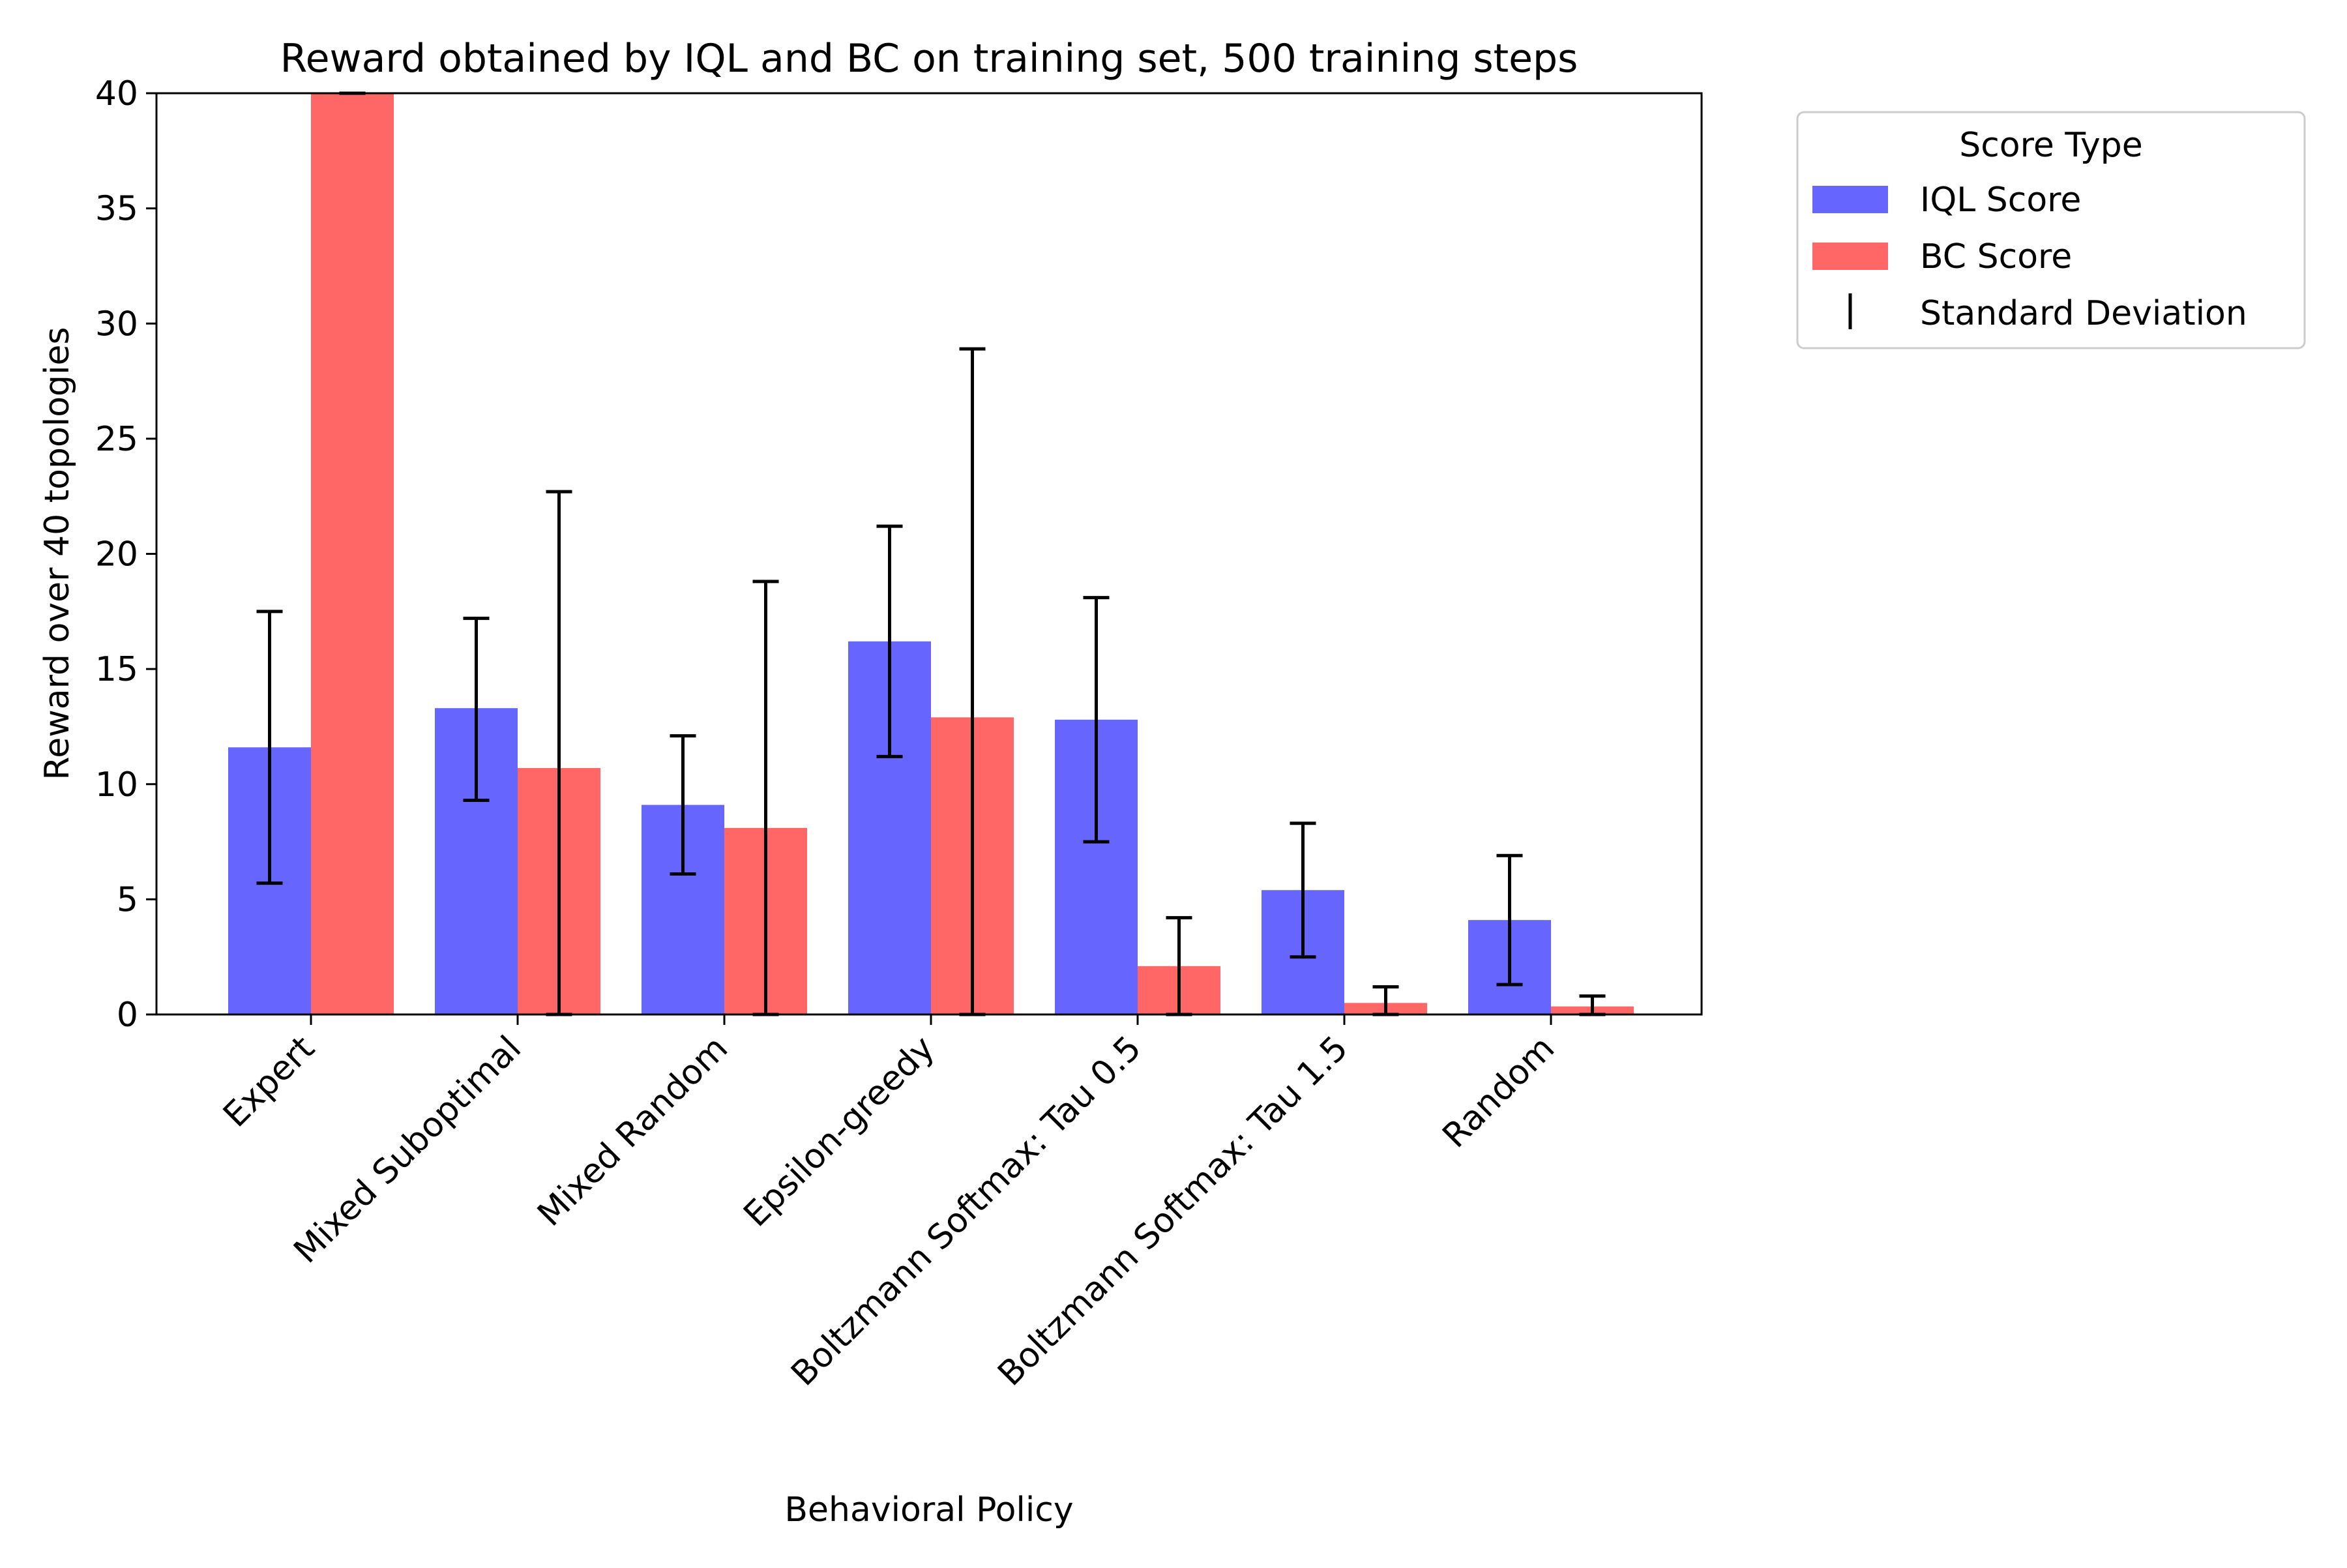 Image resolution: width=2347 pixels, height=1568 pixels. What do you see at coordinates (117, 210) in the screenshot?
I see `y-tick-label: 35` at bounding box center [117, 210].